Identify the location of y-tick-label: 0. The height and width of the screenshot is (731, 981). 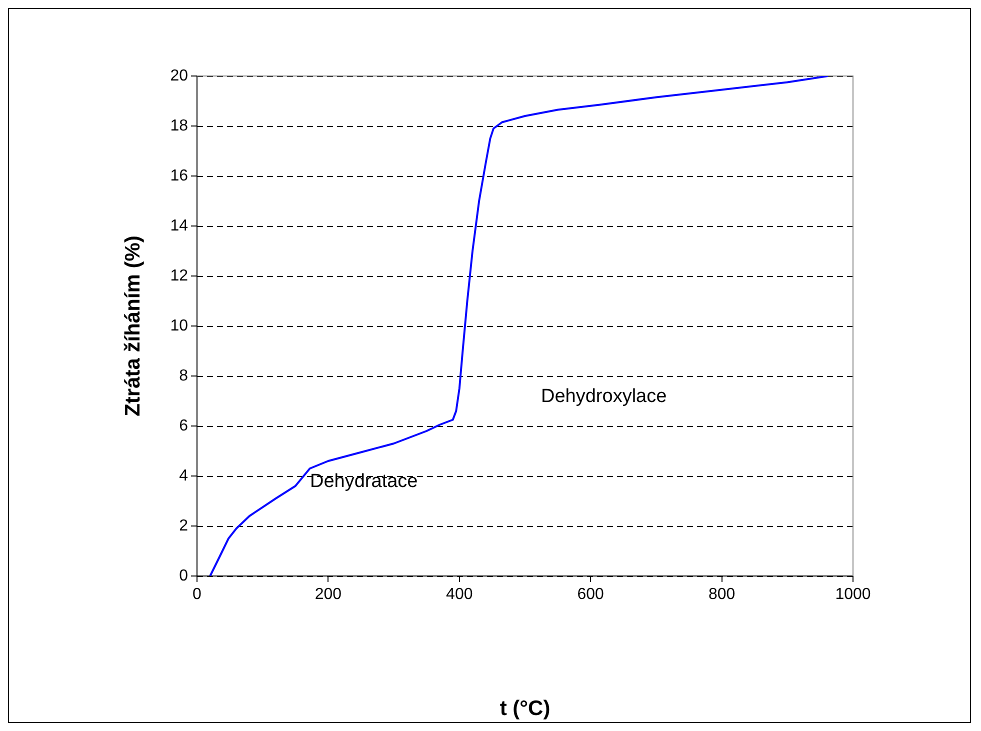
(183, 575).